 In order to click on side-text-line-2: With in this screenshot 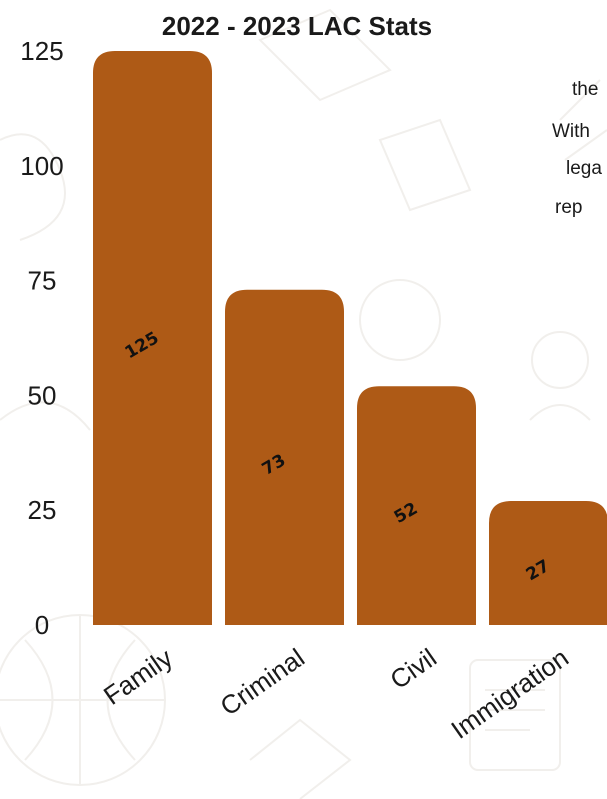, I will do `click(571, 131)`.